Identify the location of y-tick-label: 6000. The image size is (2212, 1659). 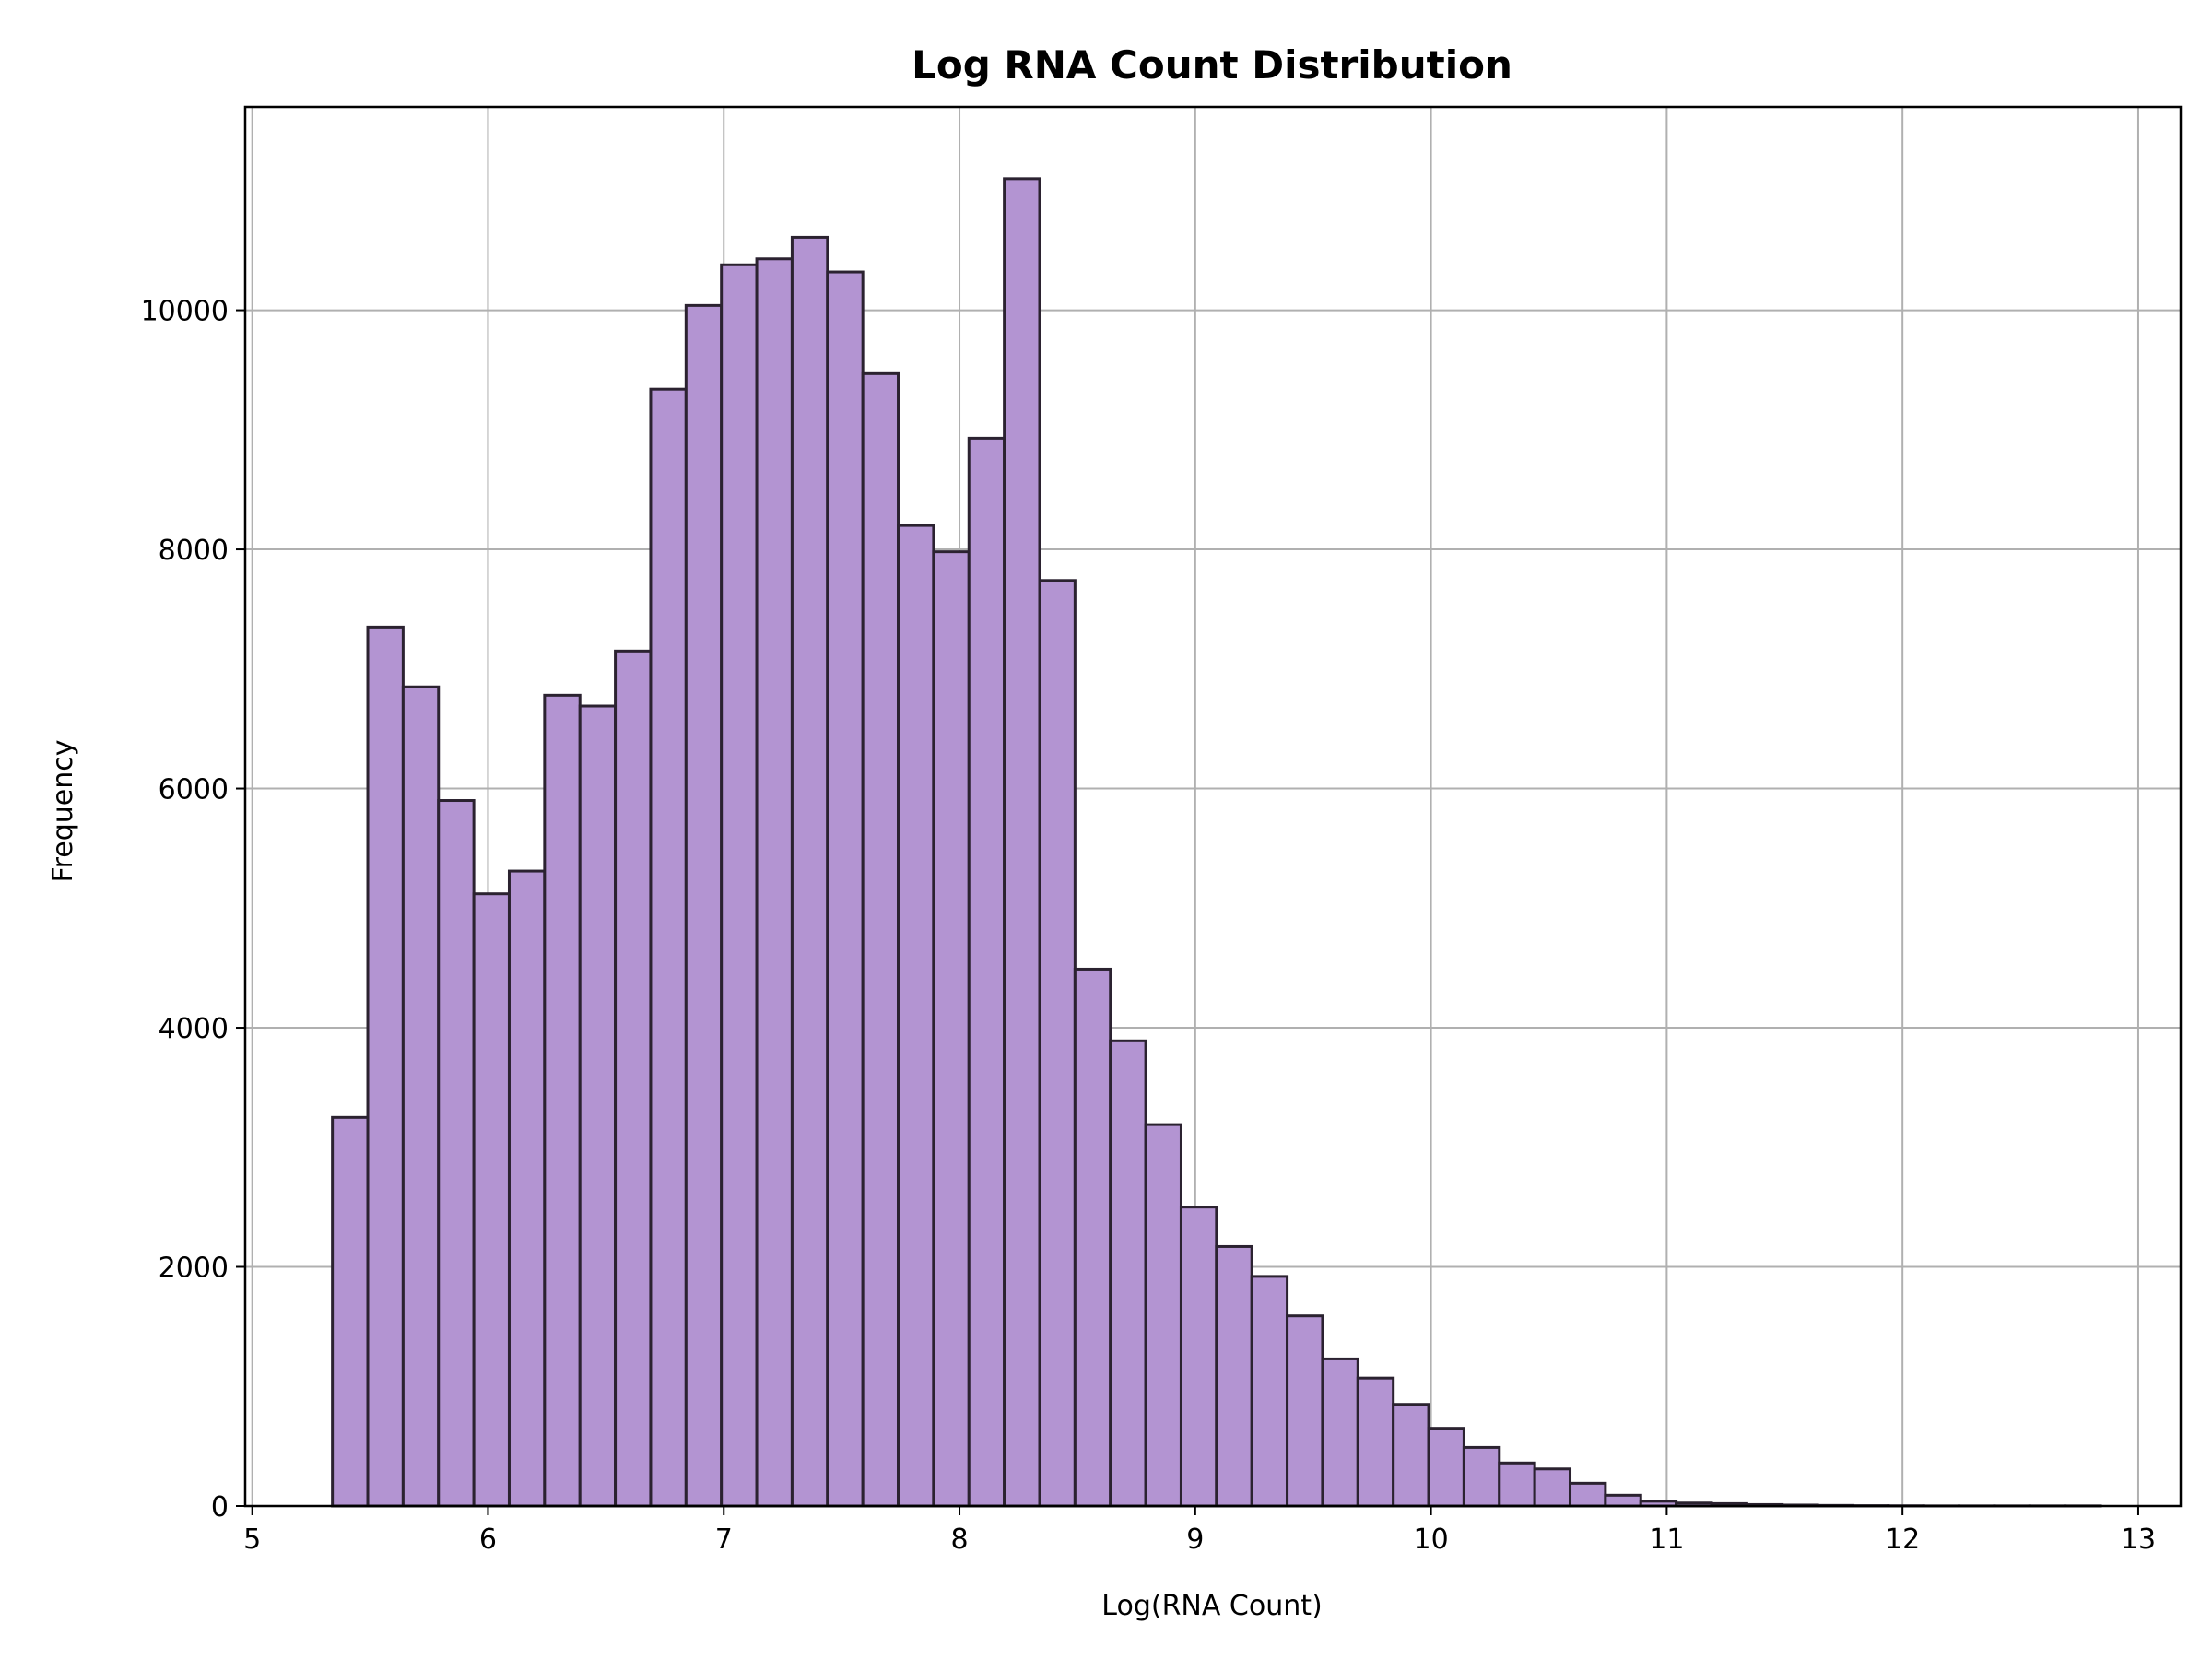
(194, 790).